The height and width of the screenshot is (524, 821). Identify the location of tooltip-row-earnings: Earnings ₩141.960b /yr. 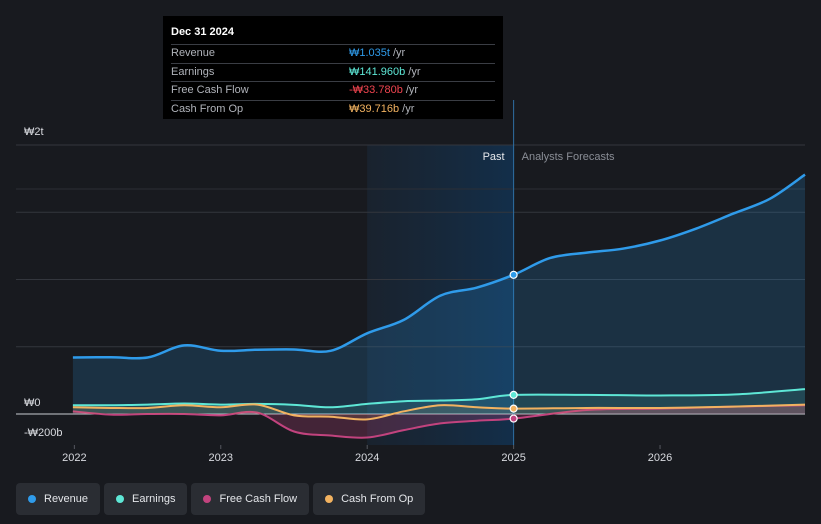
(333, 72).